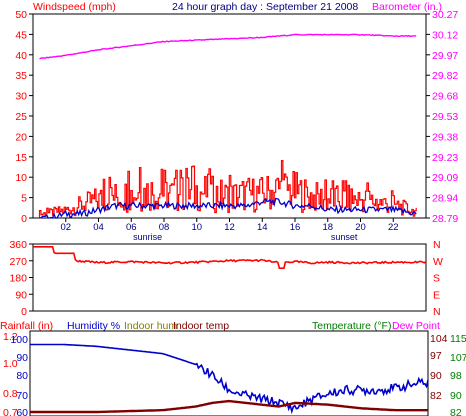  What do you see at coordinates (18, 245) in the screenshot?
I see `direction-tick-label: 360` at bounding box center [18, 245].